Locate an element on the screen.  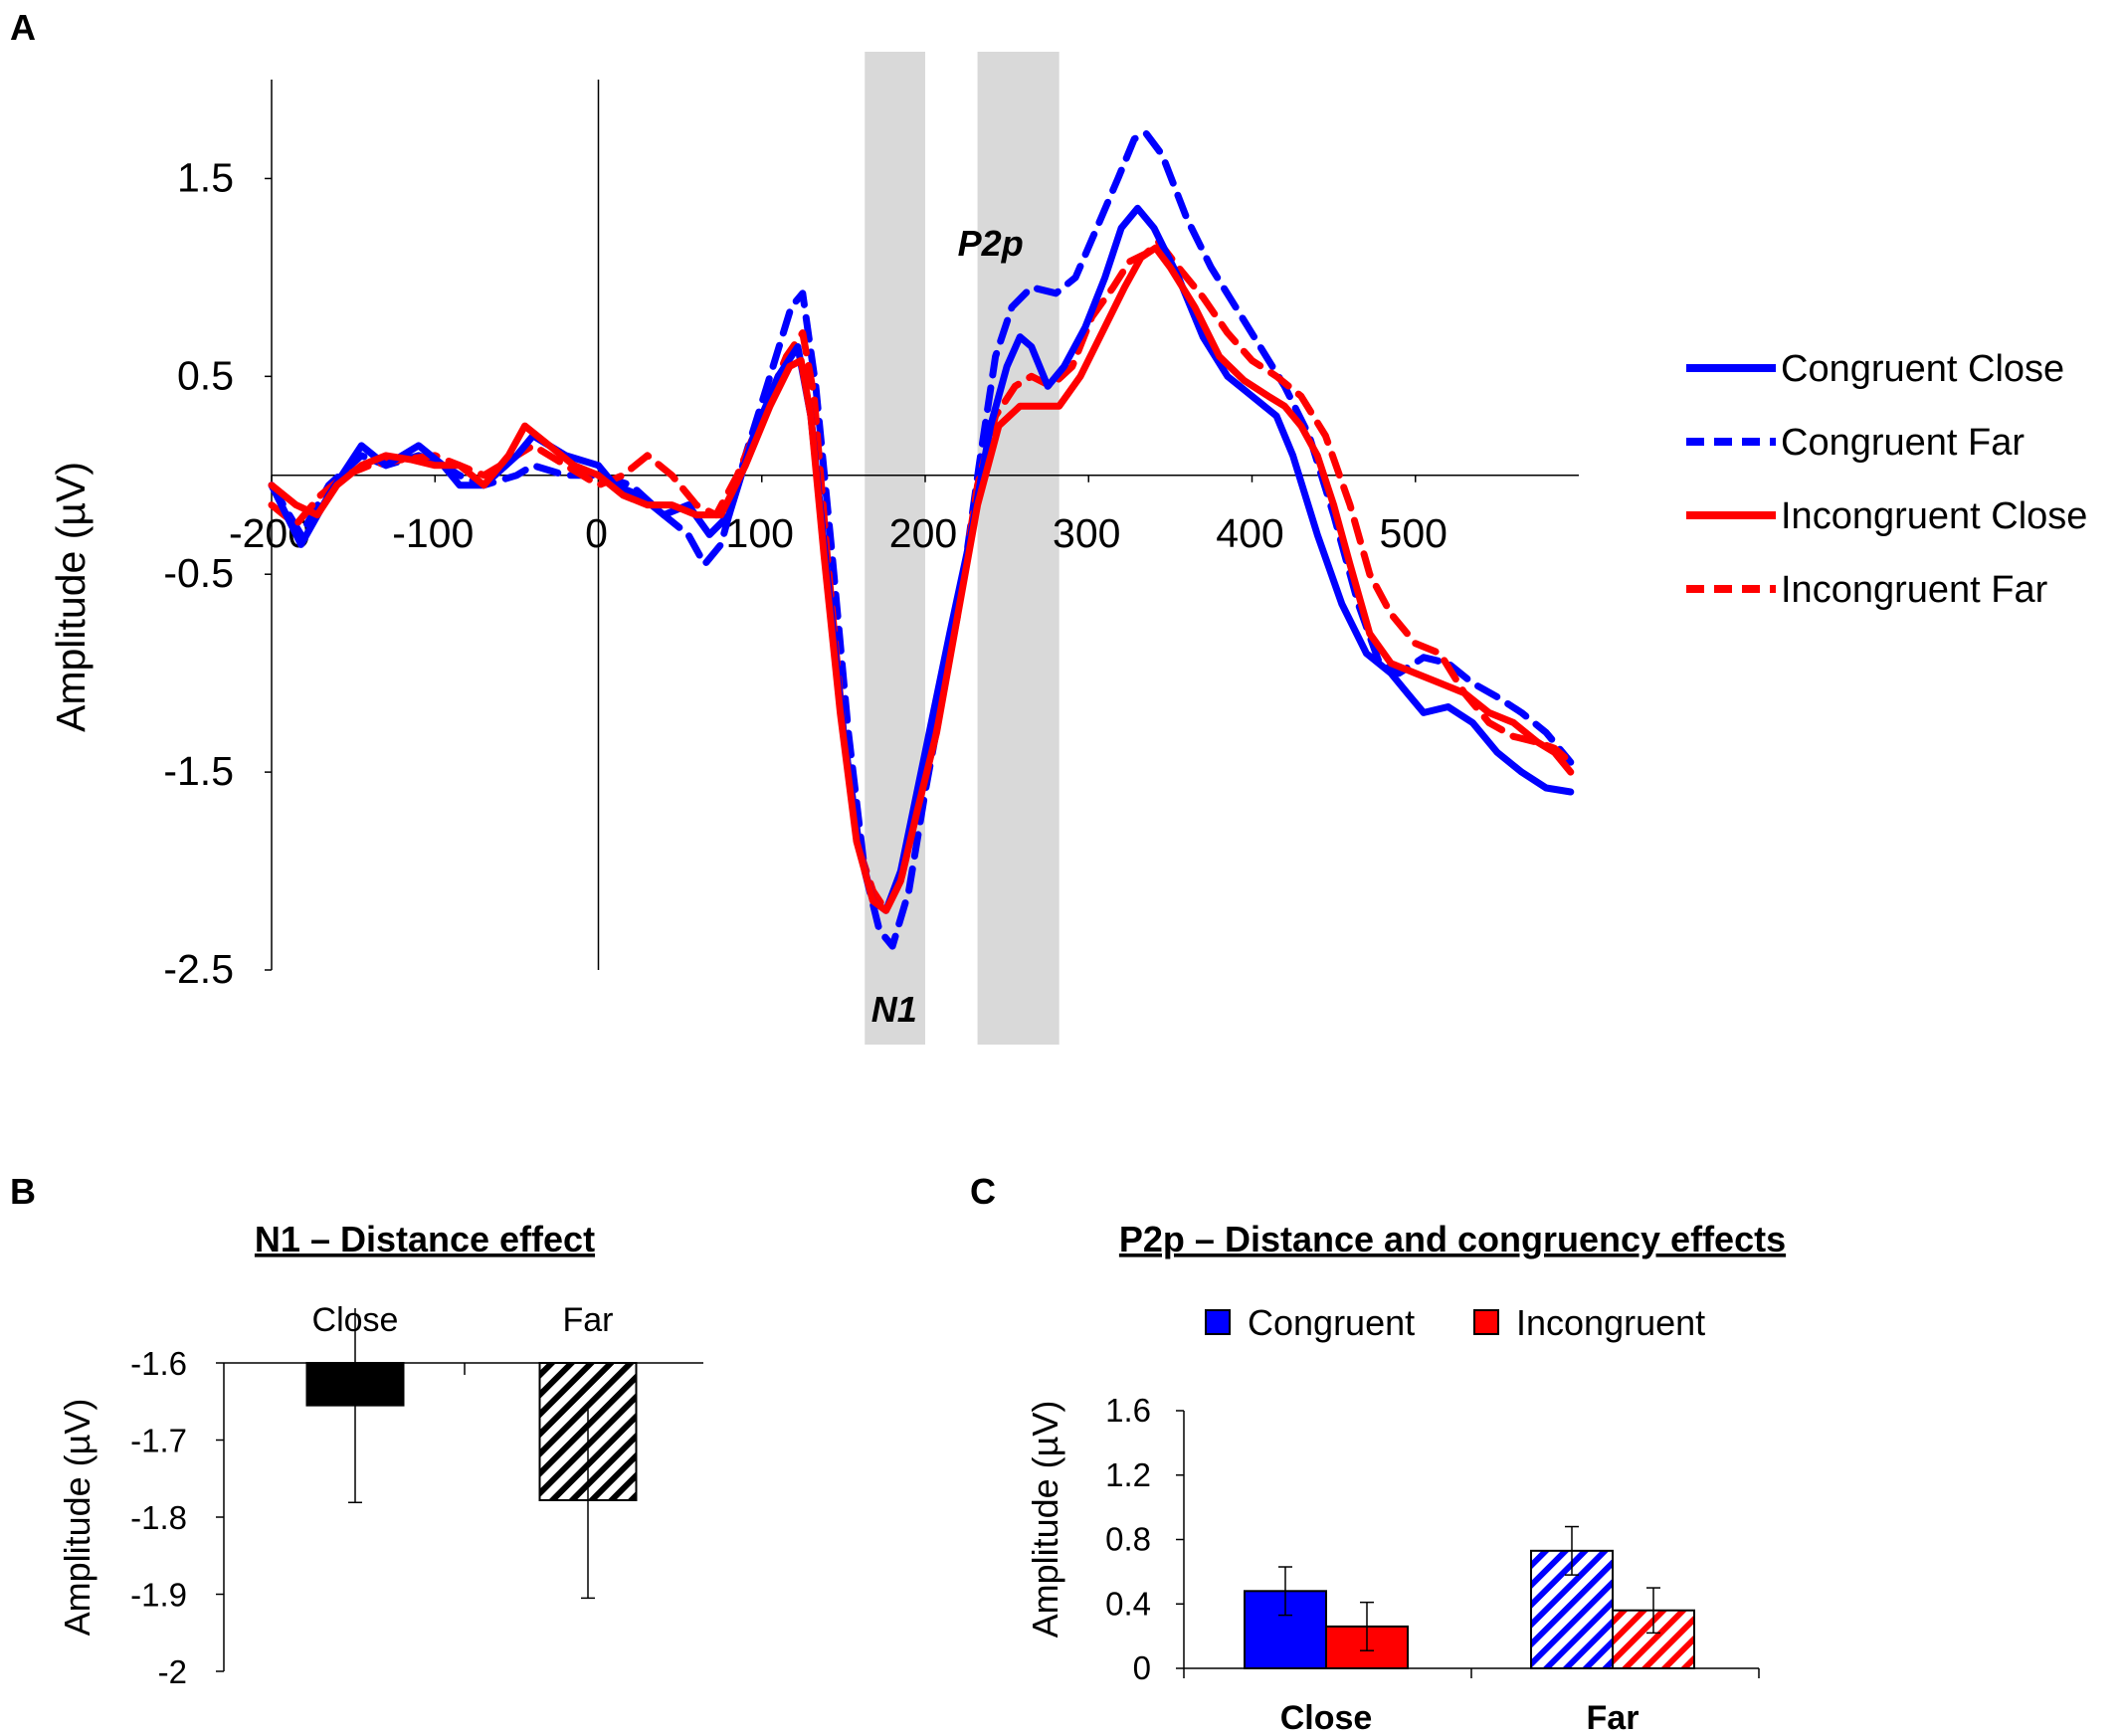
legend-label-congruent-far: Congruent Far is located at coordinates (1903, 443).